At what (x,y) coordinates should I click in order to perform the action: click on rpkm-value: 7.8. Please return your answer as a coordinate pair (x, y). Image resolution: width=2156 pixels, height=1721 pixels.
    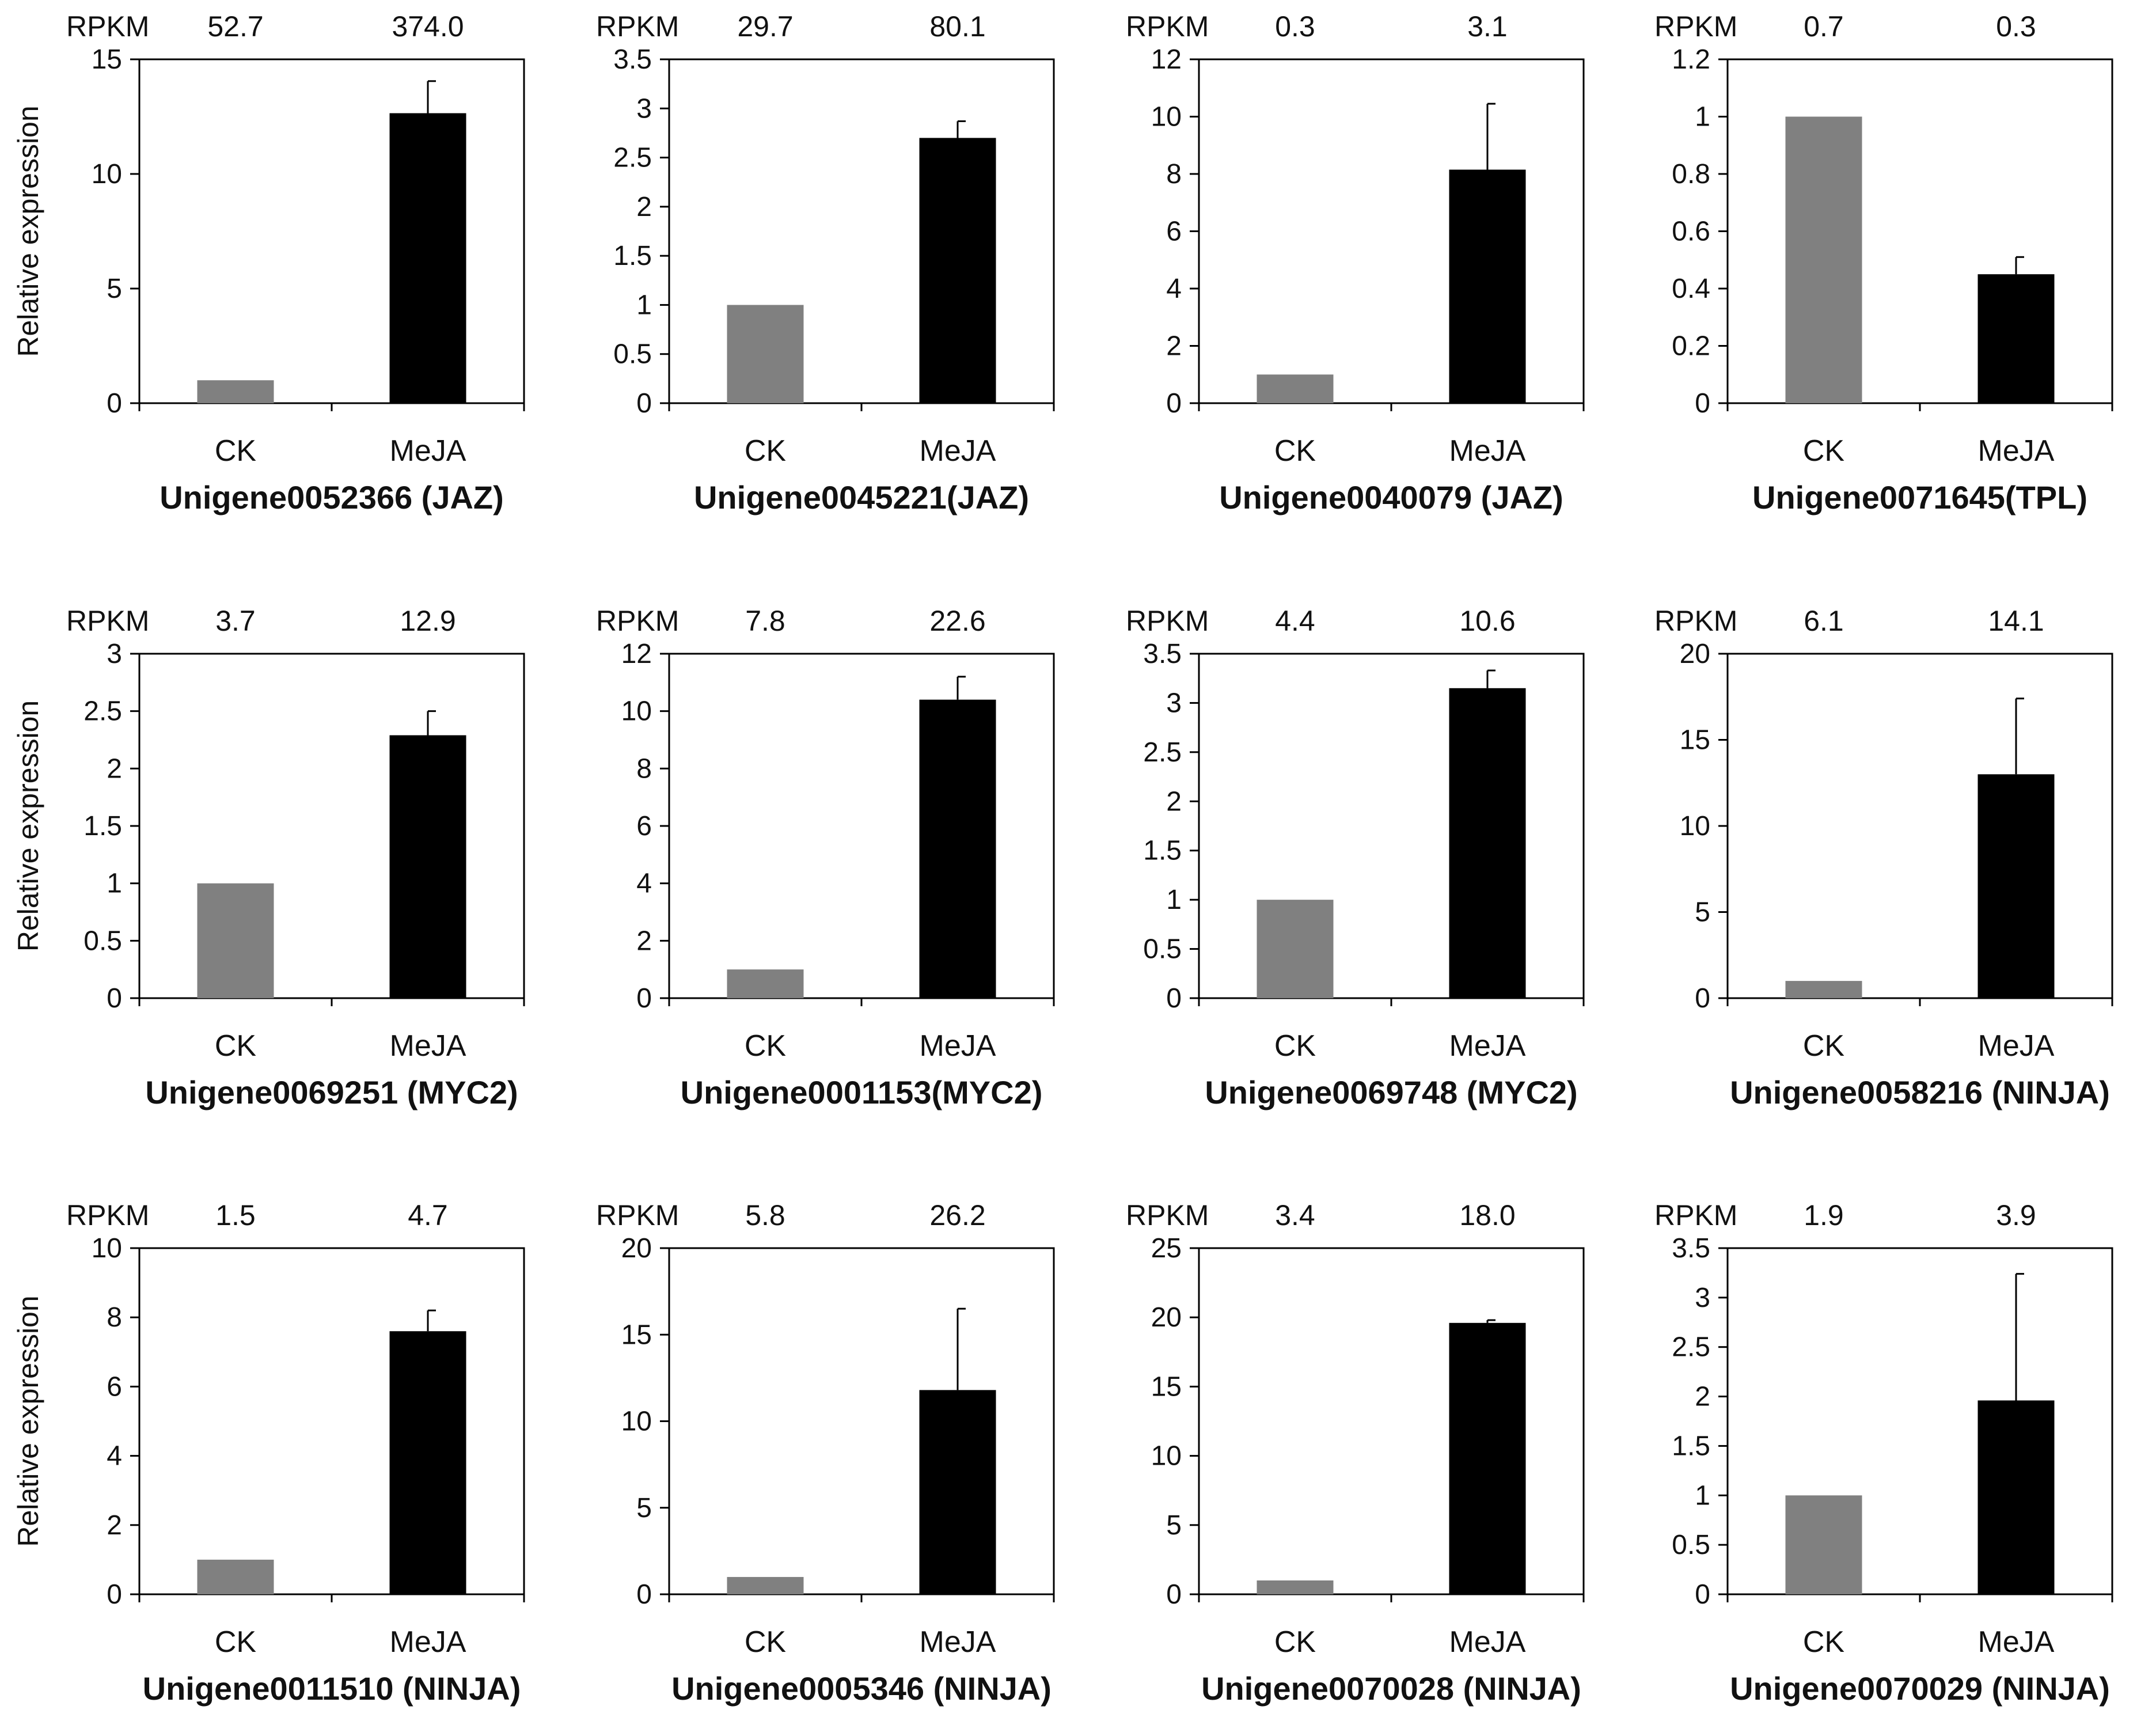
    Looking at the image, I should click on (765, 621).